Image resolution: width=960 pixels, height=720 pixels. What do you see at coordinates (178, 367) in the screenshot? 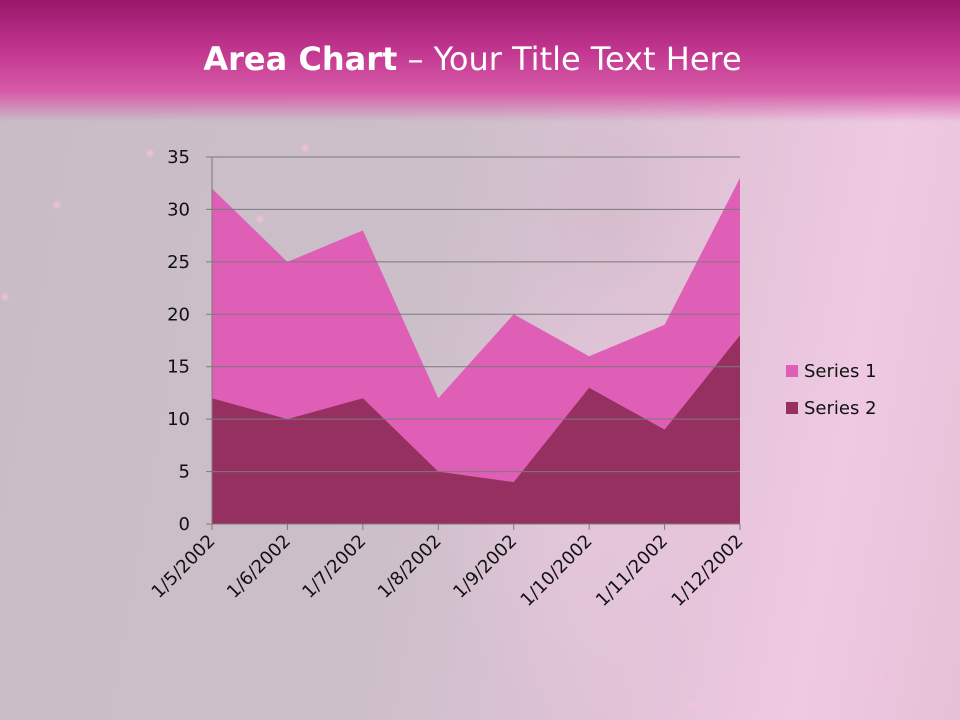
I see `y-tick-label: 15` at bounding box center [178, 367].